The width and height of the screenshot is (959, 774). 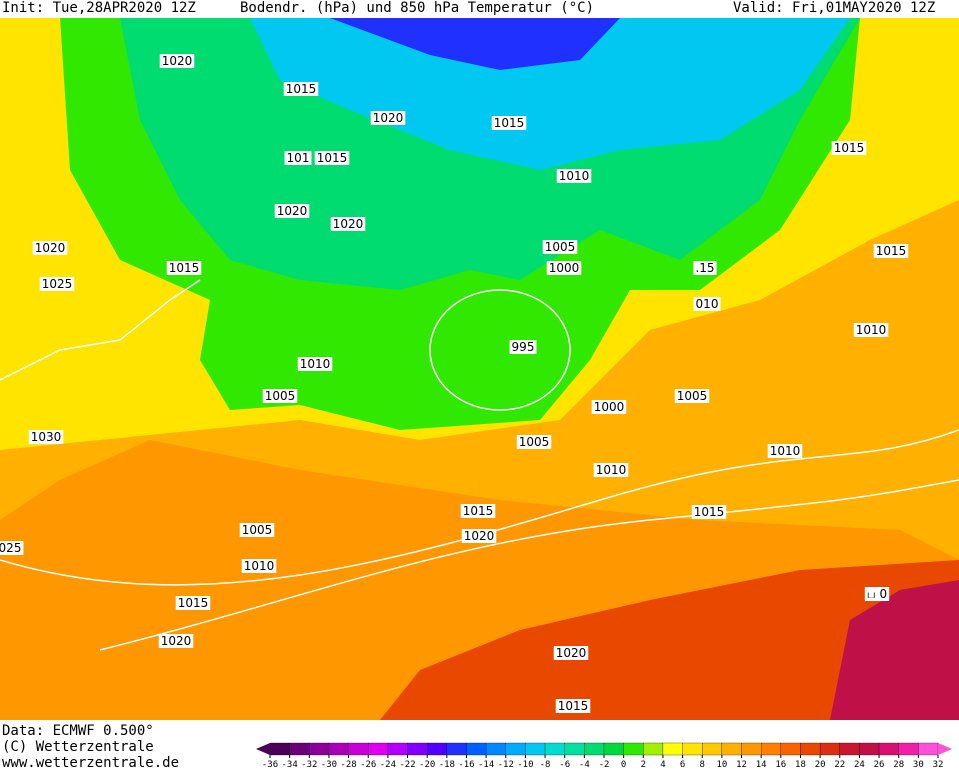 What do you see at coordinates (800, 765) in the screenshot?
I see `colorbar-label: 18` at bounding box center [800, 765].